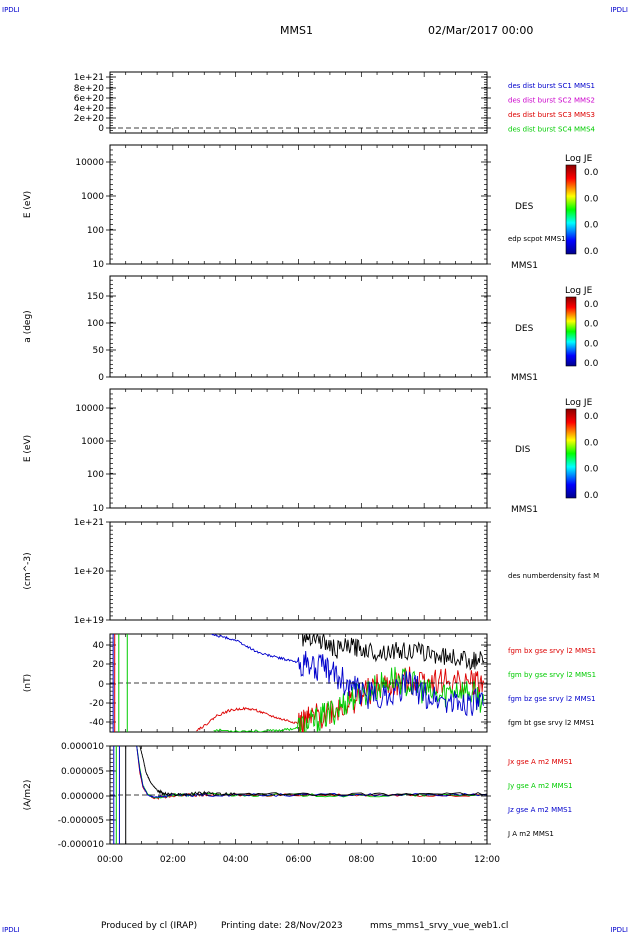  I want to click on x-tick-label: 06:00, so click(299, 860).